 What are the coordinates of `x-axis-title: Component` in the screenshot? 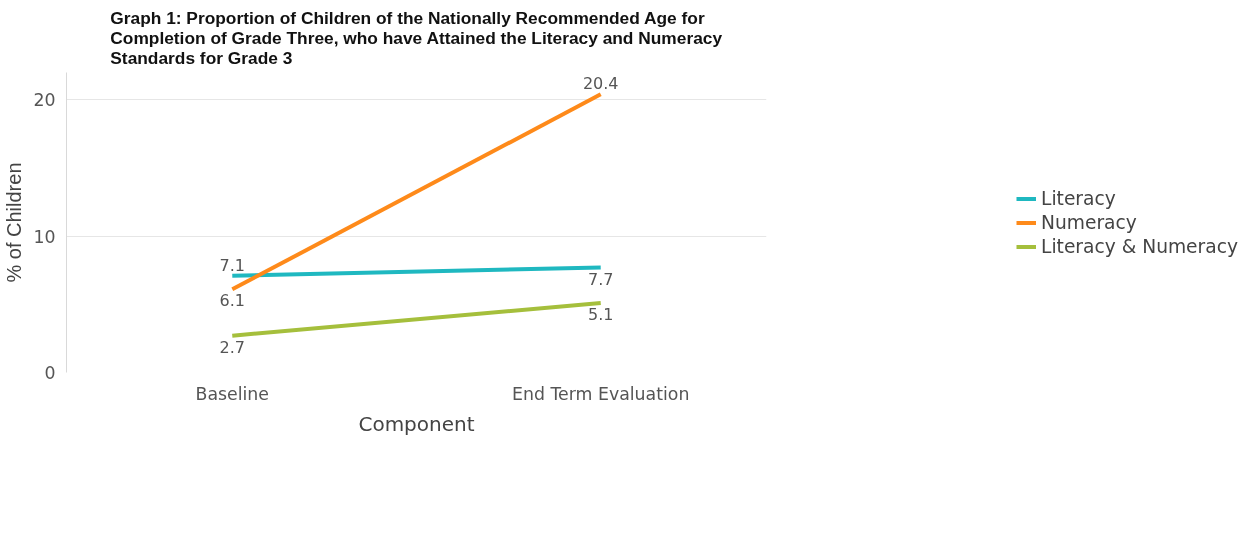 It's located at (416, 423).